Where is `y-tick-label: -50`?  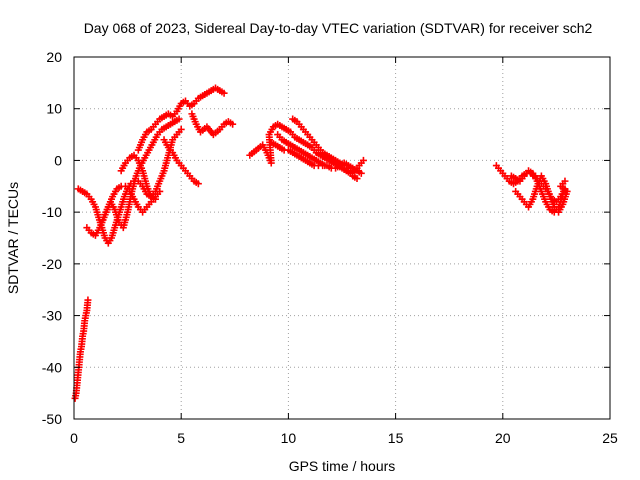
y-tick-label: -50 is located at coordinates (52, 419).